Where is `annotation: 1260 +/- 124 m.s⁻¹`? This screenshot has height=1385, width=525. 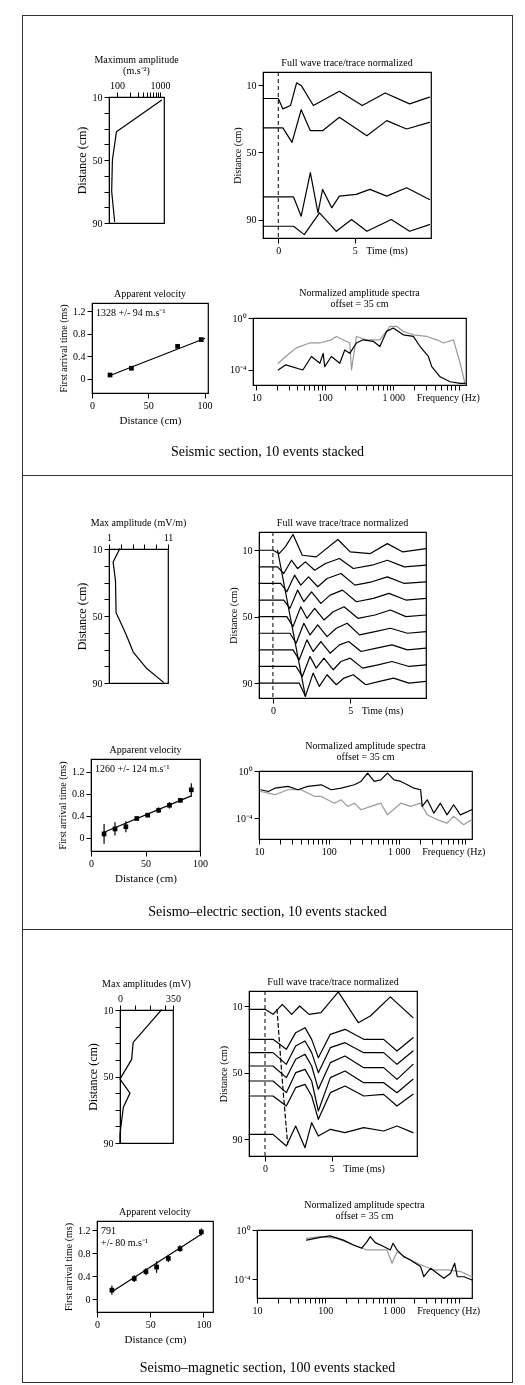 annotation: 1260 +/- 124 m.s⁻¹ is located at coordinates (132, 768).